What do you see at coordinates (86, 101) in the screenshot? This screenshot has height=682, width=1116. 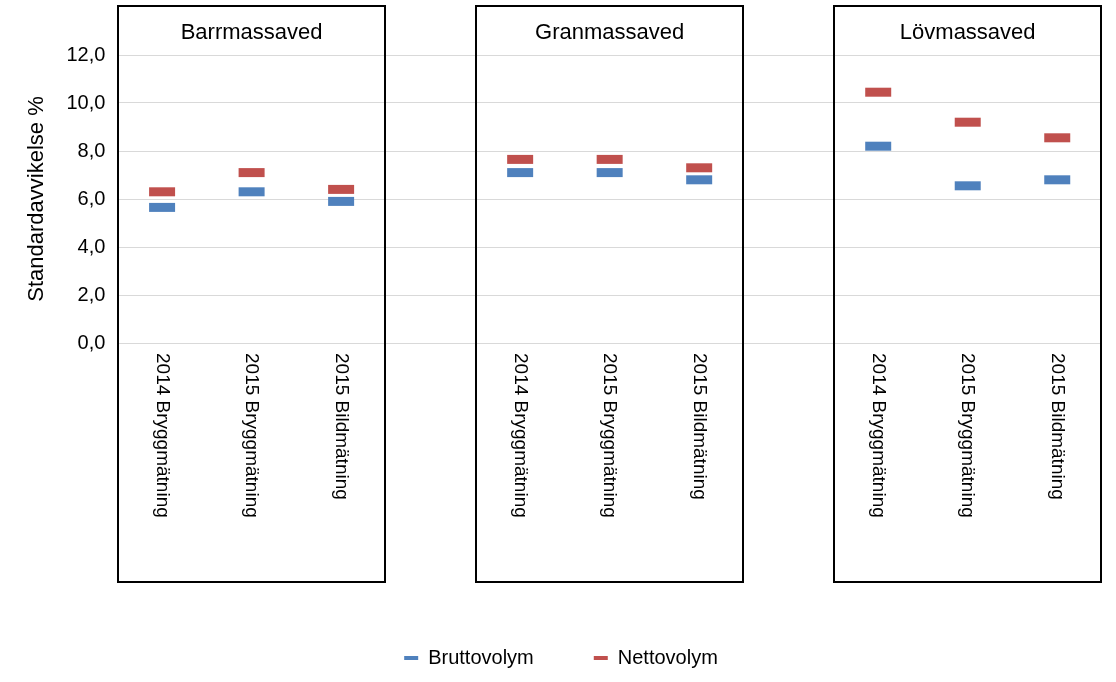 I see `y-tick-label: 10,0` at bounding box center [86, 101].